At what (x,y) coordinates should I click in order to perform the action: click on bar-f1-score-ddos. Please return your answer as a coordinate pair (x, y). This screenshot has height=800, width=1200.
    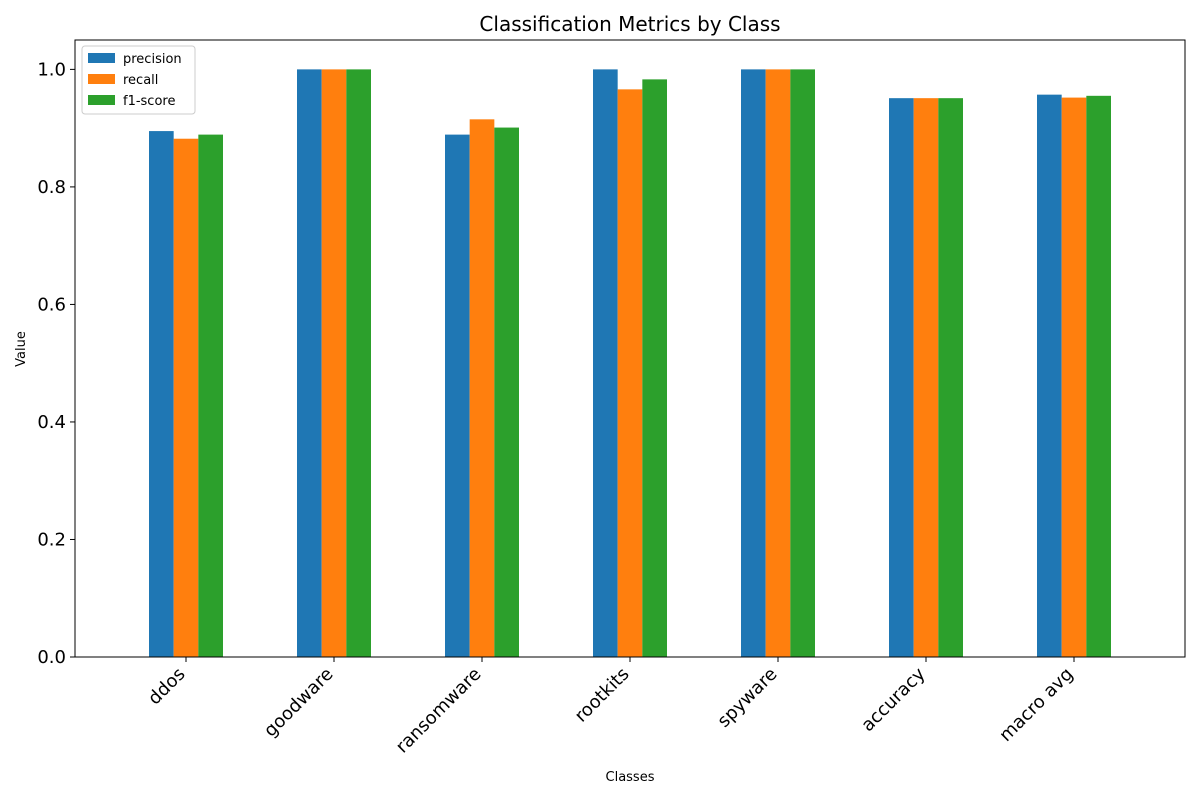
    Looking at the image, I should click on (210, 396).